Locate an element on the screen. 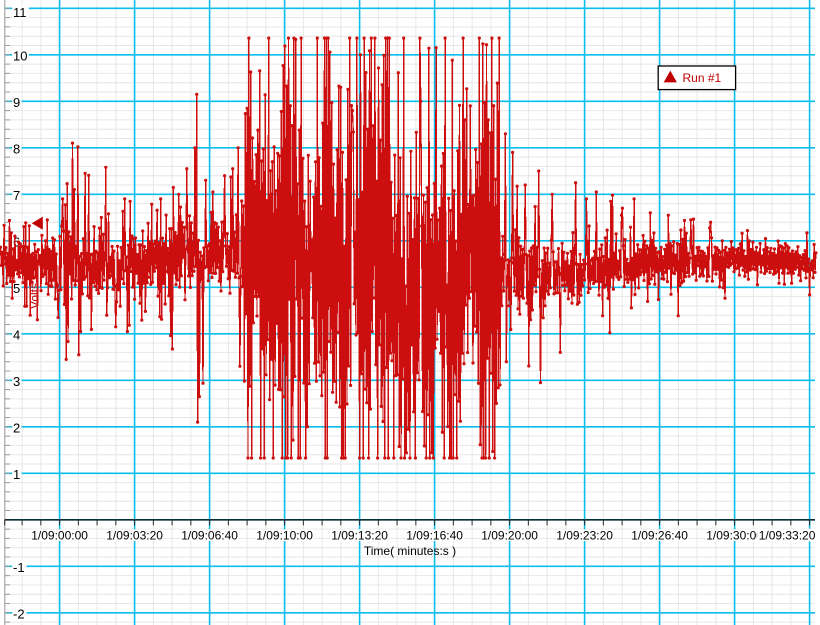 The width and height of the screenshot is (820, 625). svg-text: 1/09:06:40 is located at coordinates (209, 535).